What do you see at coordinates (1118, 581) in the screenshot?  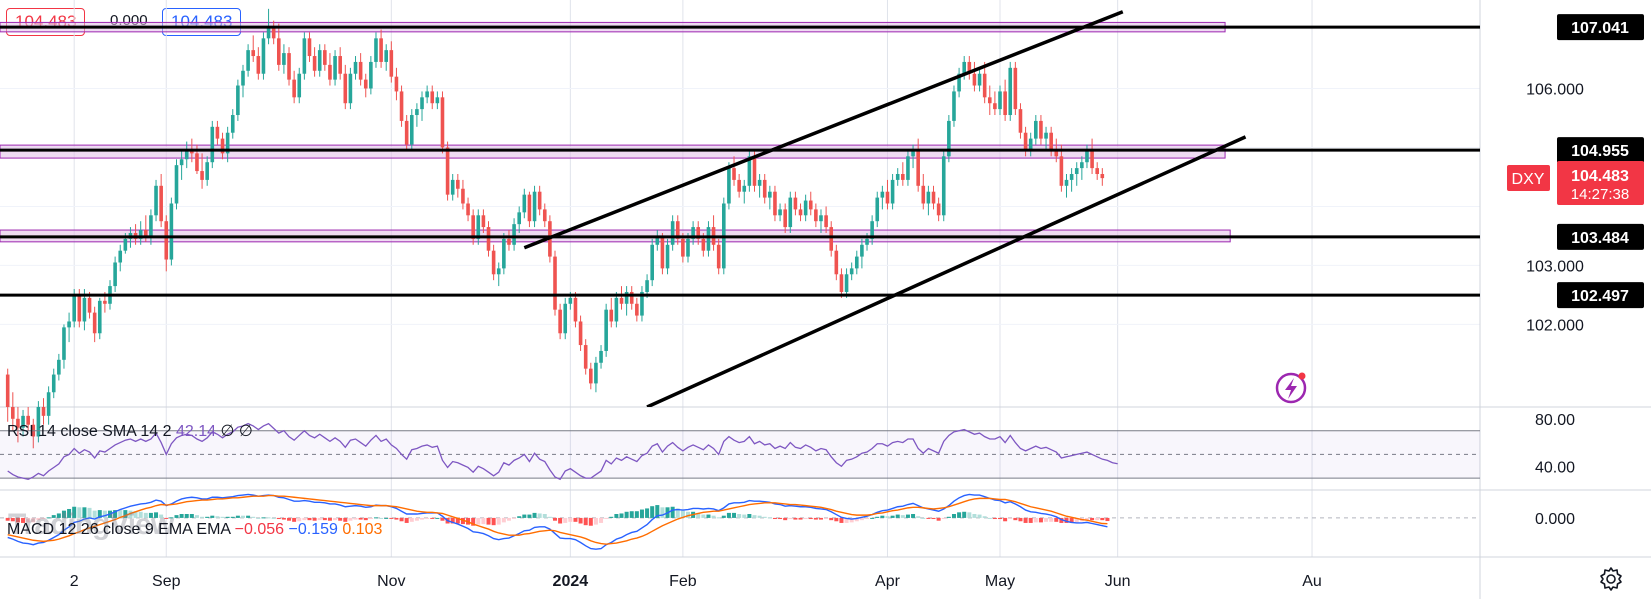 I see `time-label: Jun` at bounding box center [1118, 581].